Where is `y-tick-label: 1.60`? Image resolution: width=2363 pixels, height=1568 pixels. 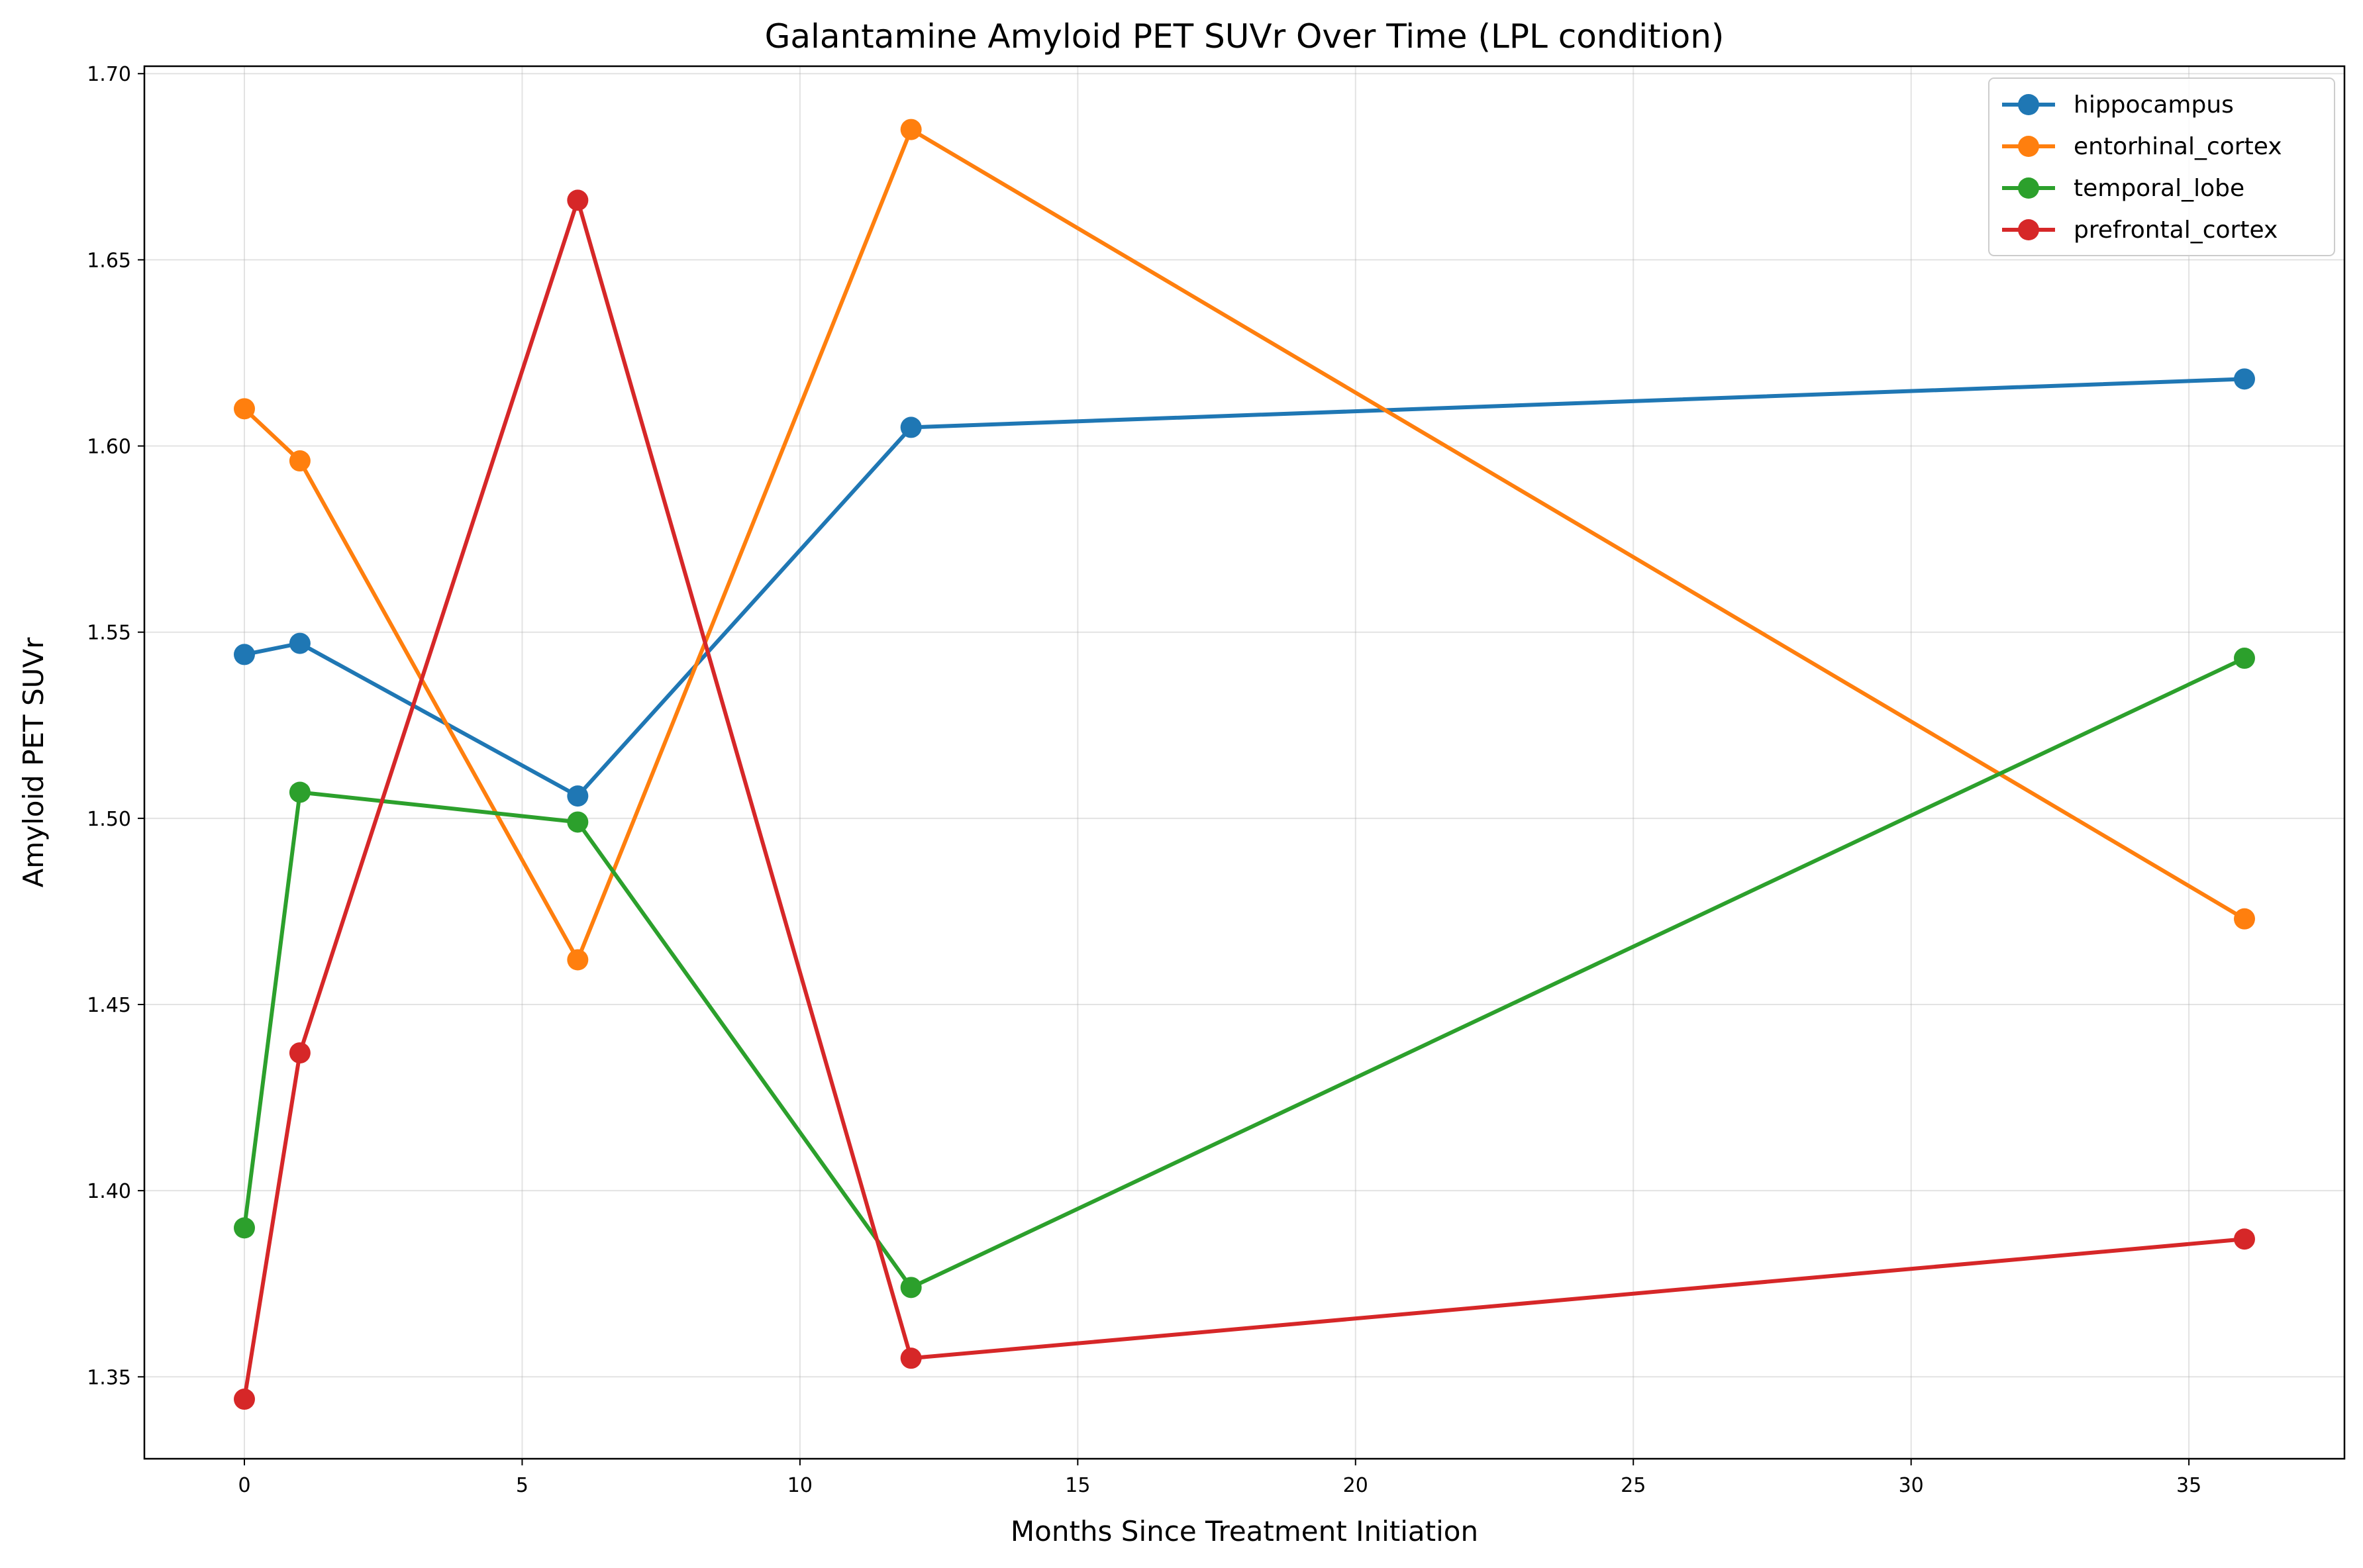
y-tick-label: 1.60 is located at coordinates (109, 447).